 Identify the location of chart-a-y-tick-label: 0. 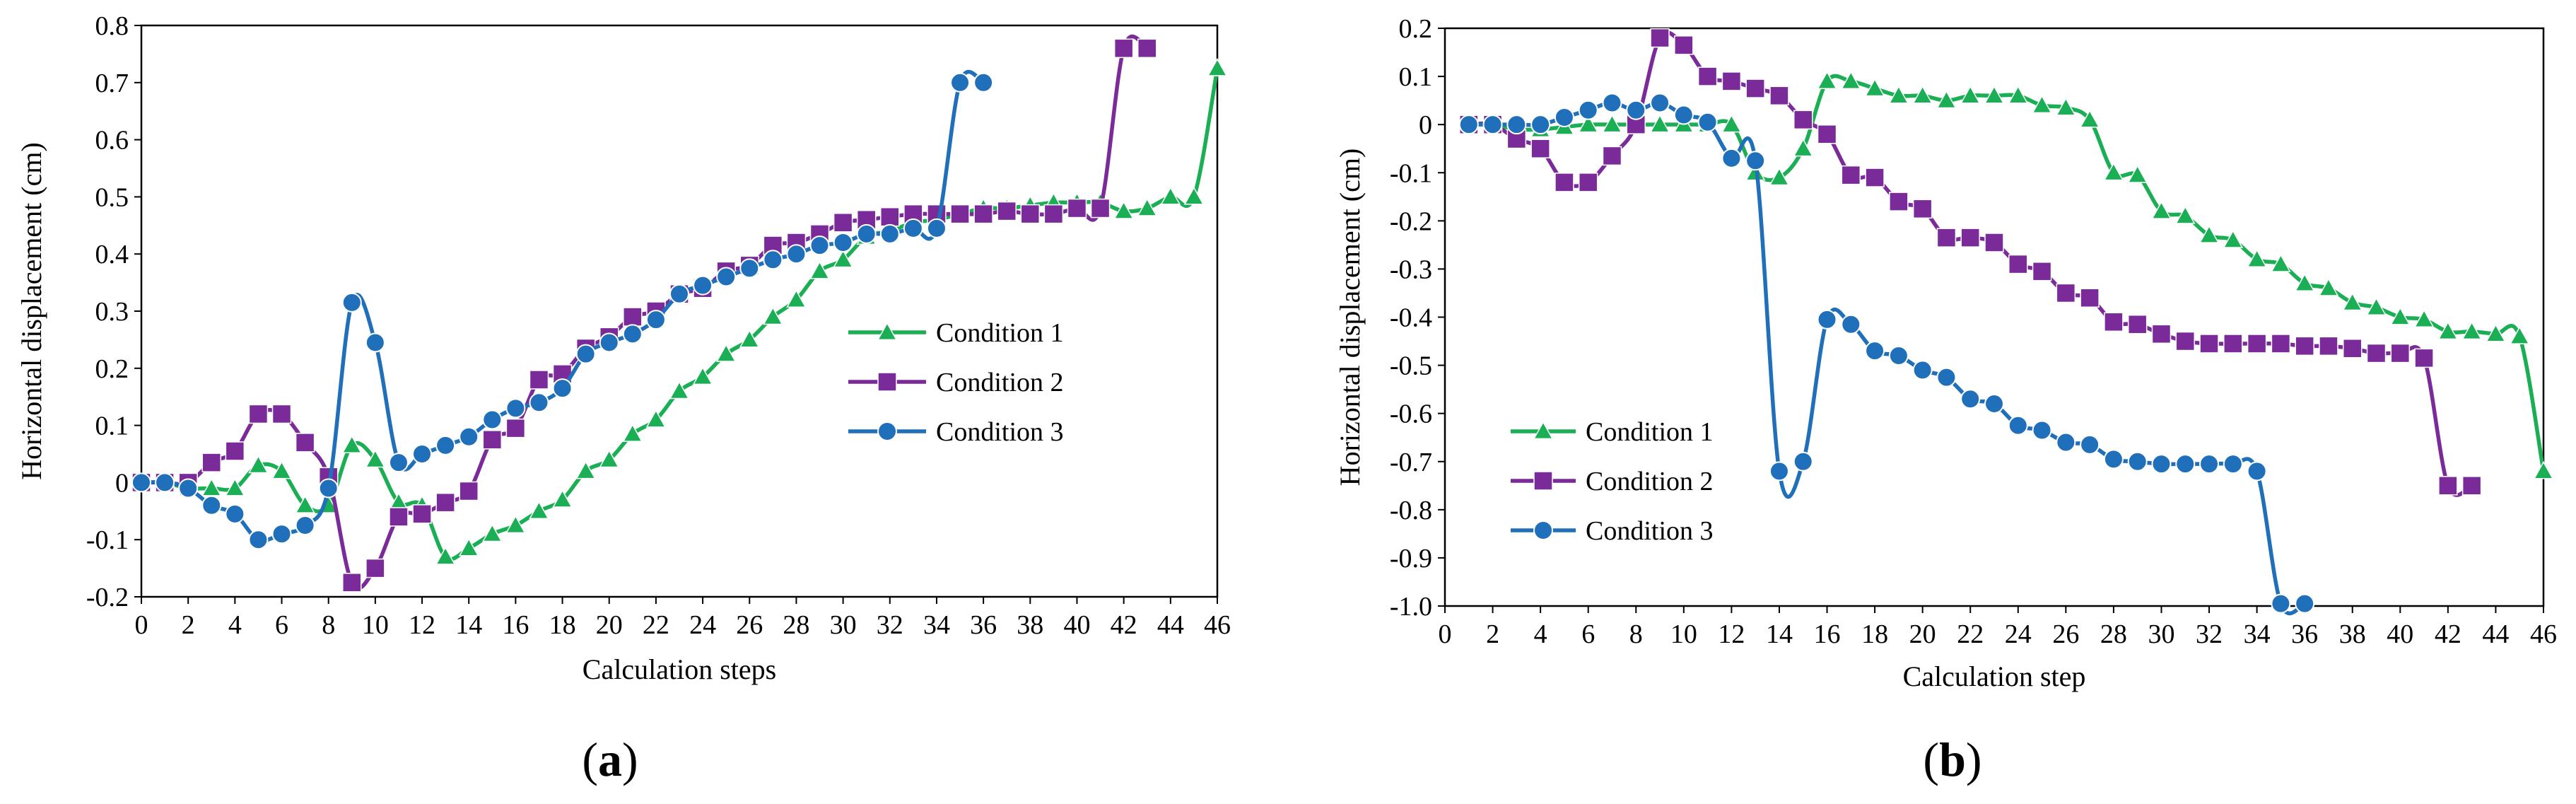
(122, 483).